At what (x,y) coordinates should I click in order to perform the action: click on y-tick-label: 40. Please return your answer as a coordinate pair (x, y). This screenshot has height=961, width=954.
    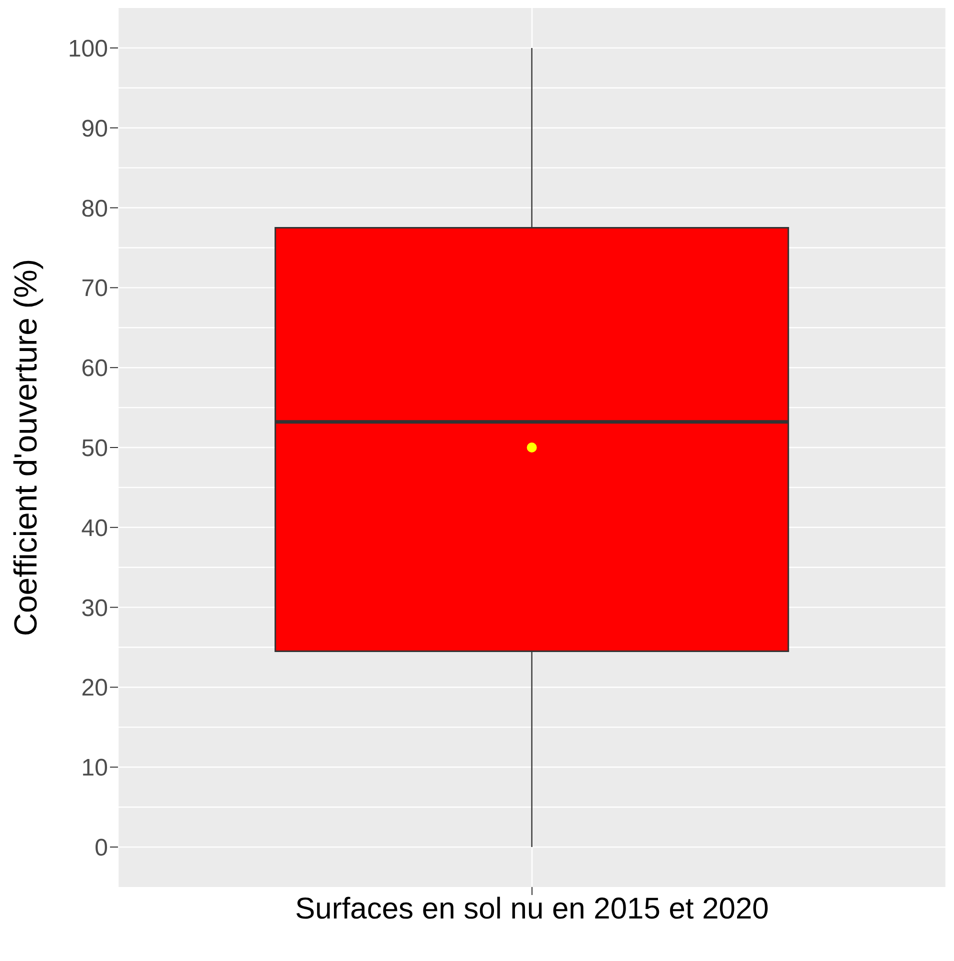
    Looking at the image, I should click on (94, 528).